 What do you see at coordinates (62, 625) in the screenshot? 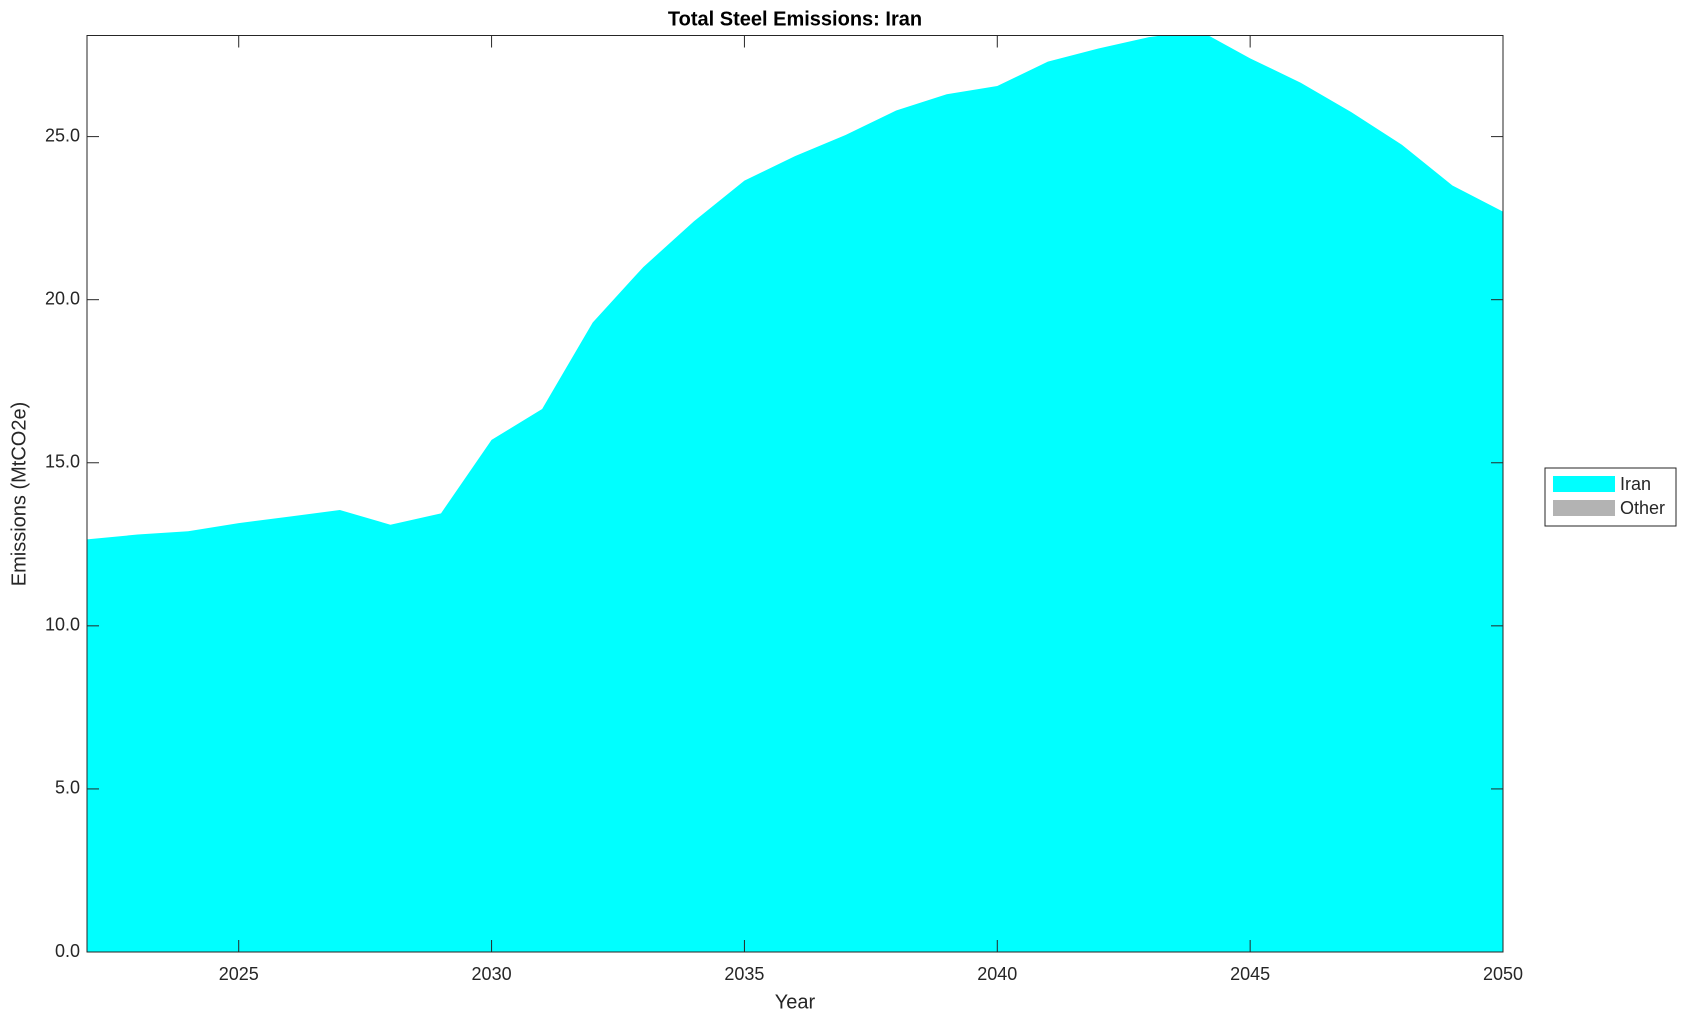
I see `y-tick-label: 10.0` at bounding box center [62, 625].